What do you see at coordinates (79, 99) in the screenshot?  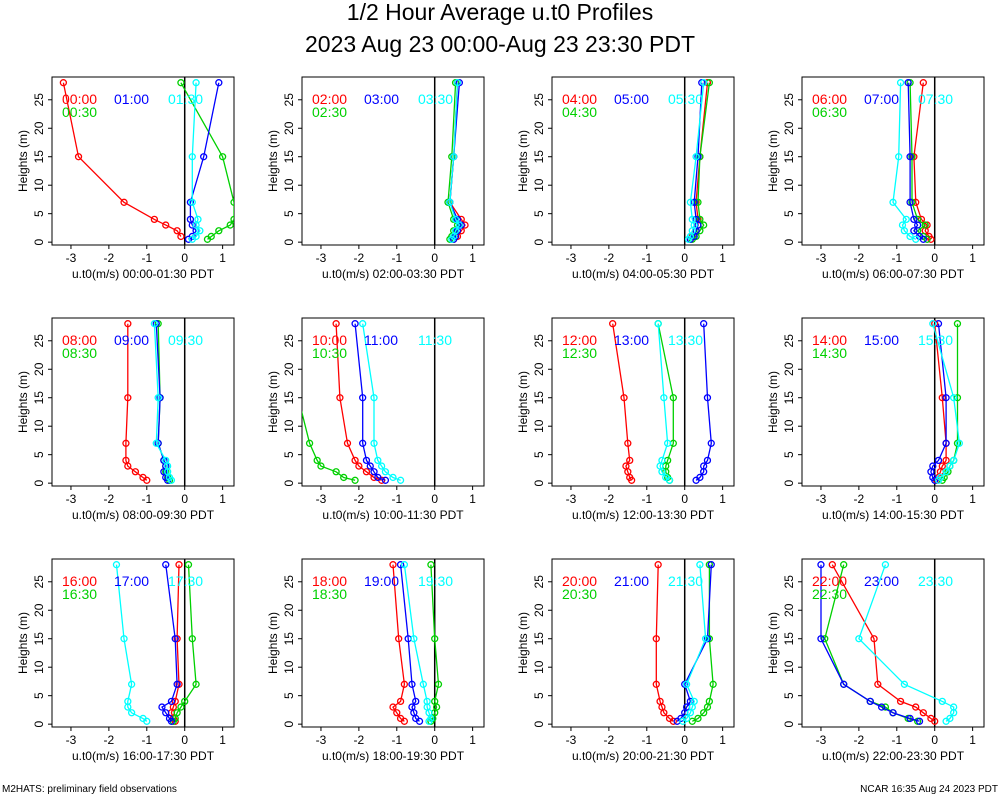 I see `legend-label: 00:00` at bounding box center [79, 99].